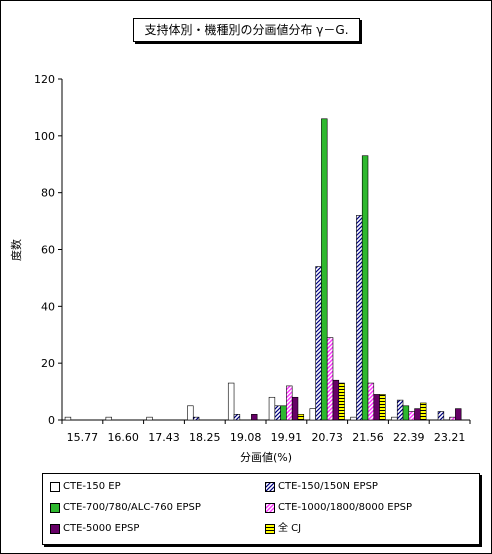 This screenshot has width=492, height=554. What do you see at coordinates (287, 437) in the screenshot?
I see `x-tick-label: 19.91` at bounding box center [287, 437].